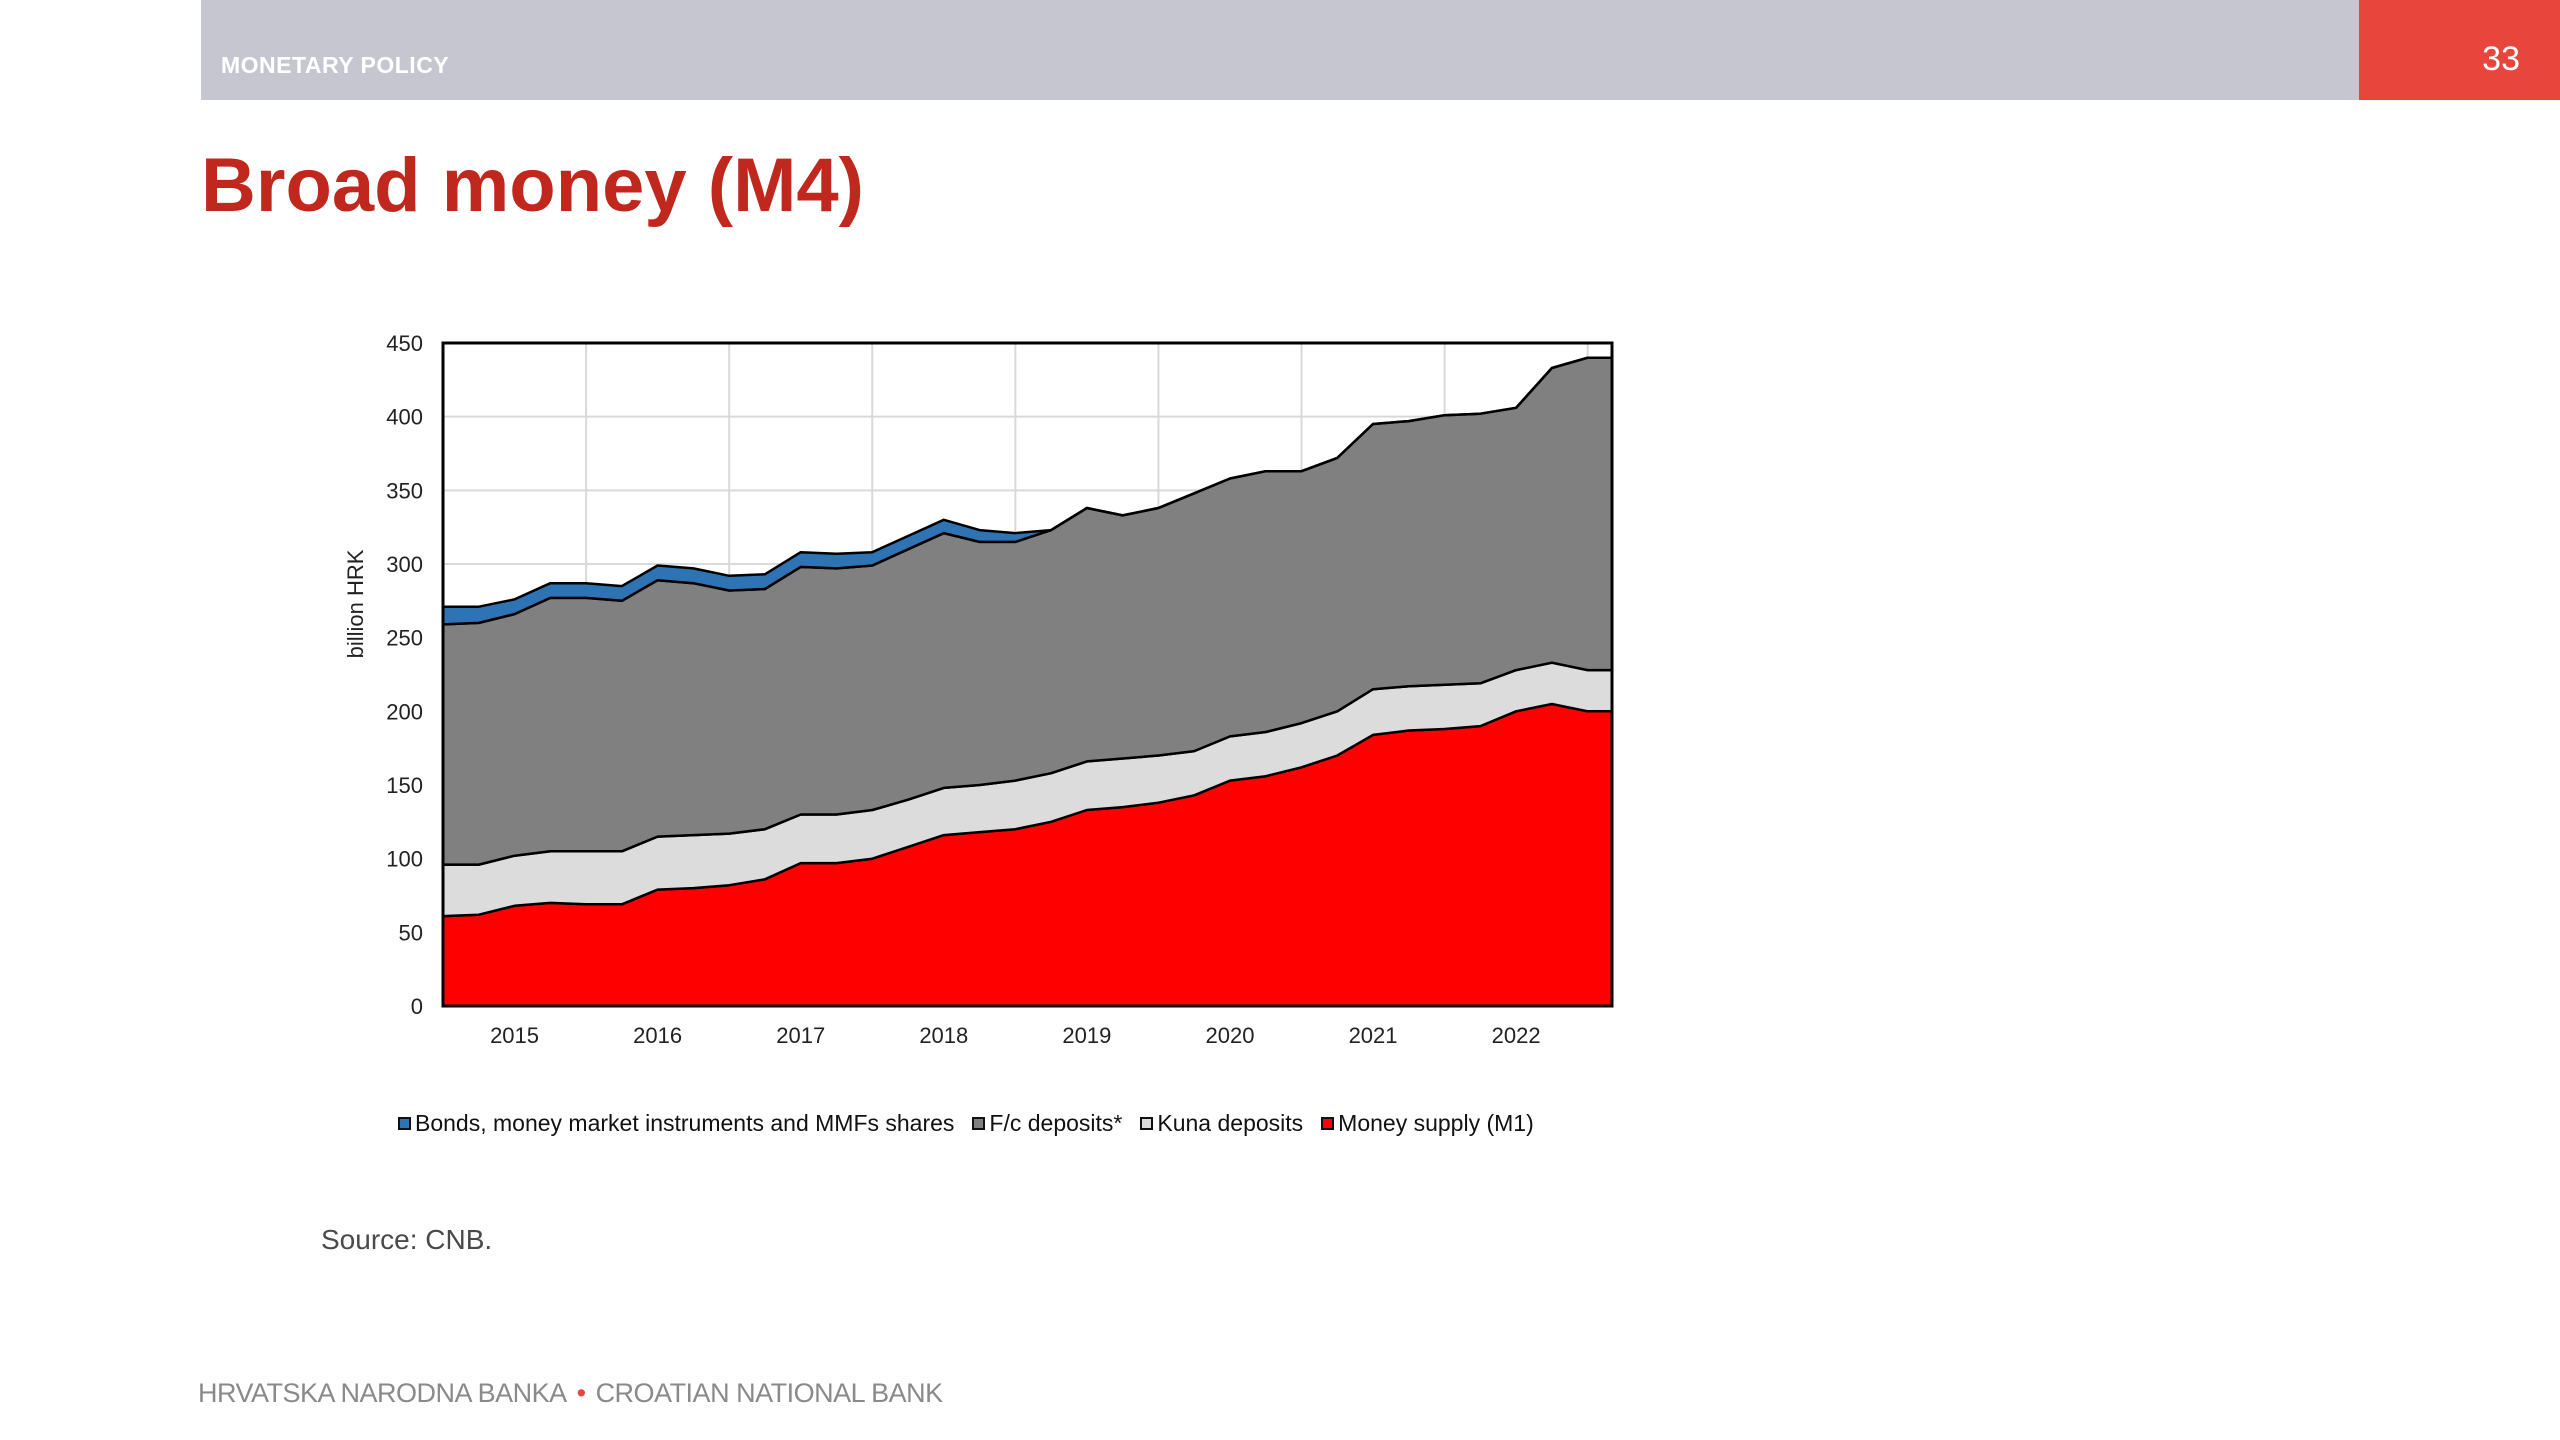  What do you see at coordinates (407, 1239) in the screenshot?
I see `source-note: Source: CNB.` at bounding box center [407, 1239].